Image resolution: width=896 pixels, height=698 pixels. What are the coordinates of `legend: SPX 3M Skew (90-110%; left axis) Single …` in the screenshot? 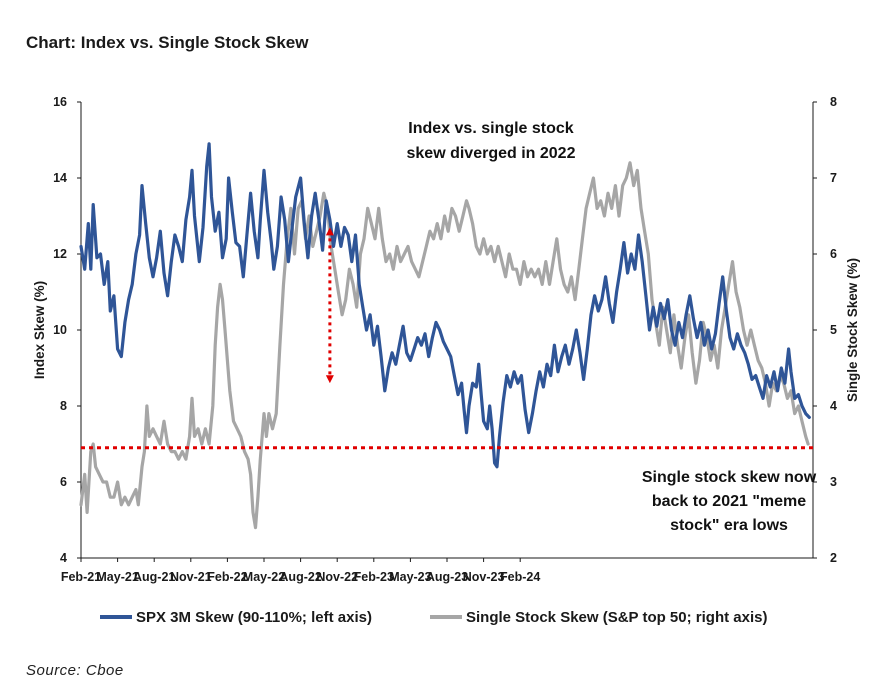 It's located at (433, 617).